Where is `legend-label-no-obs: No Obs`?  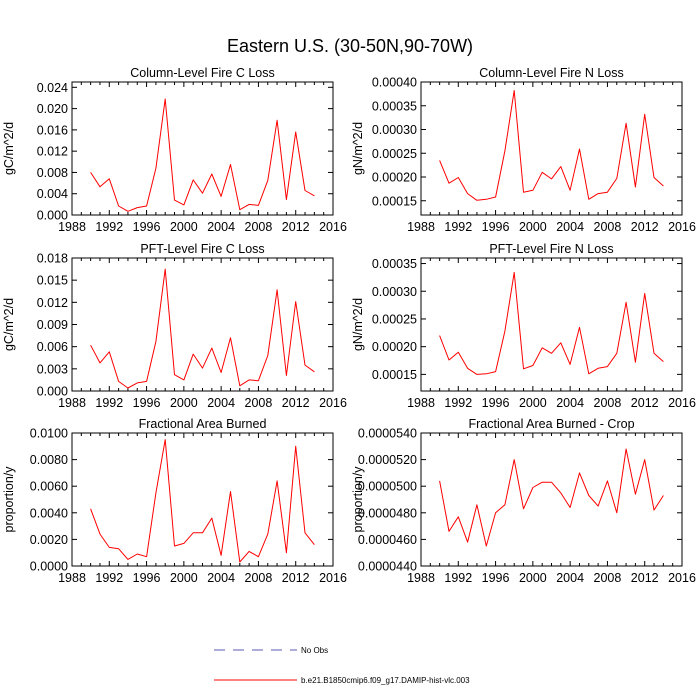 legend-label-no-obs: No Obs is located at coordinates (314, 650).